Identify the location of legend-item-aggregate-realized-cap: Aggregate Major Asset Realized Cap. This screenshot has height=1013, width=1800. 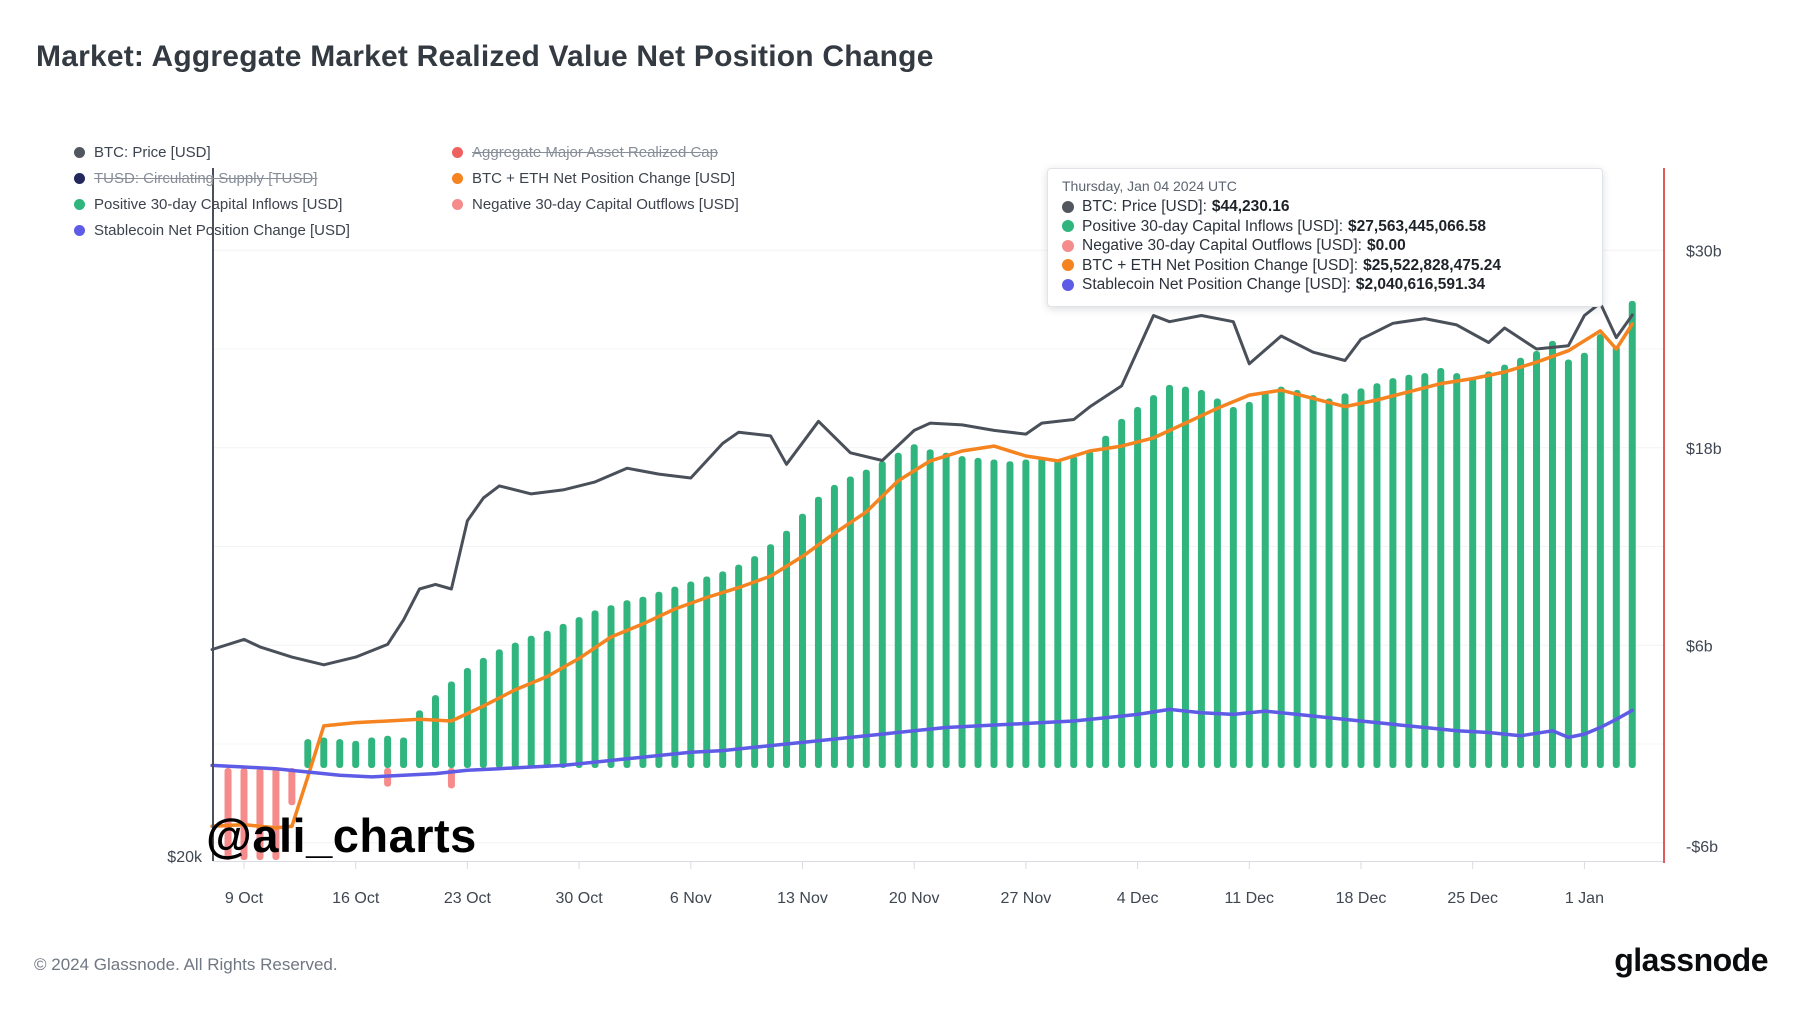
(595, 152).